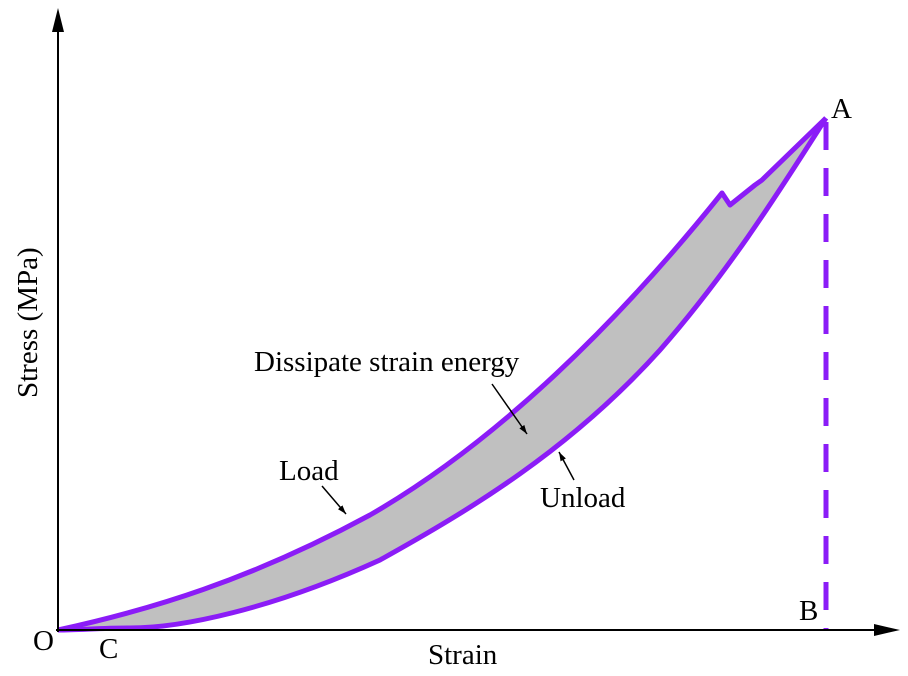  Describe the element at coordinates (509, 409) in the screenshot. I see `dissipated-arrow` at that location.